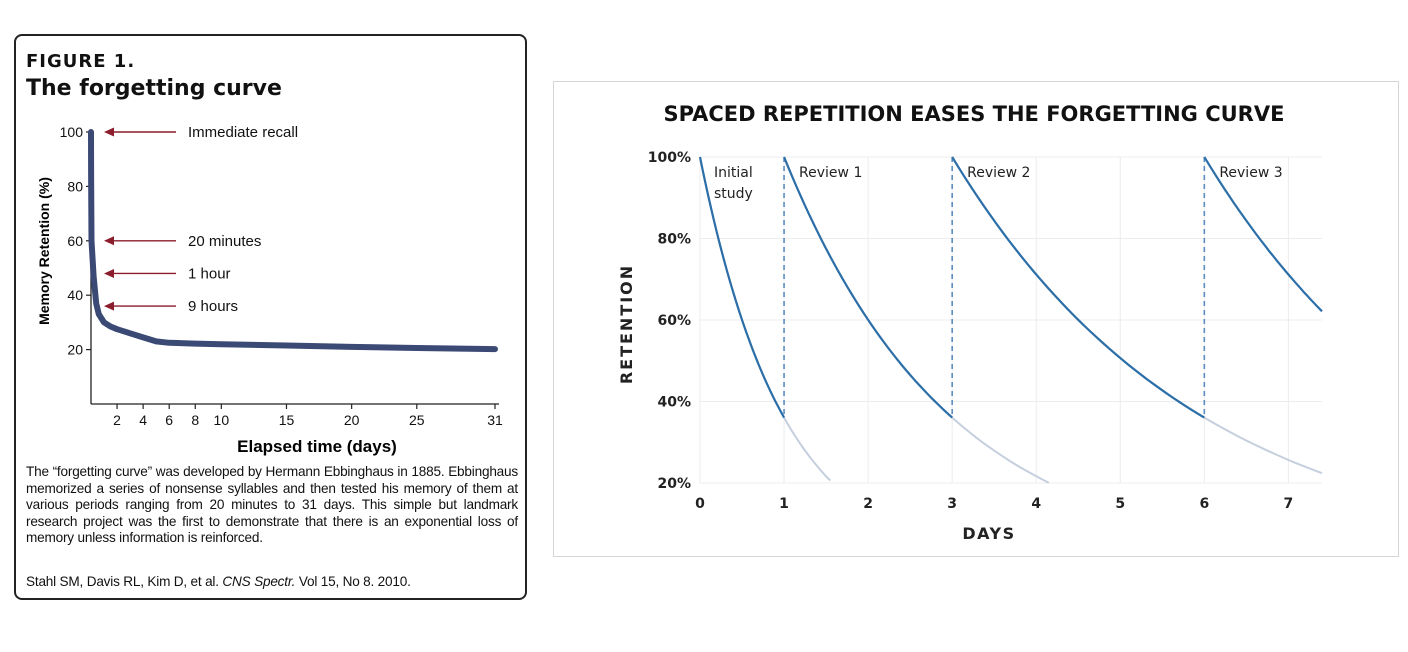 The height and width of the screenshot is (652, 1408). What do you see at coordinates (44, 251) in the screenshot?
I see `y-axis-label: Memory Retention (%)` at bounding box center [44, 251].